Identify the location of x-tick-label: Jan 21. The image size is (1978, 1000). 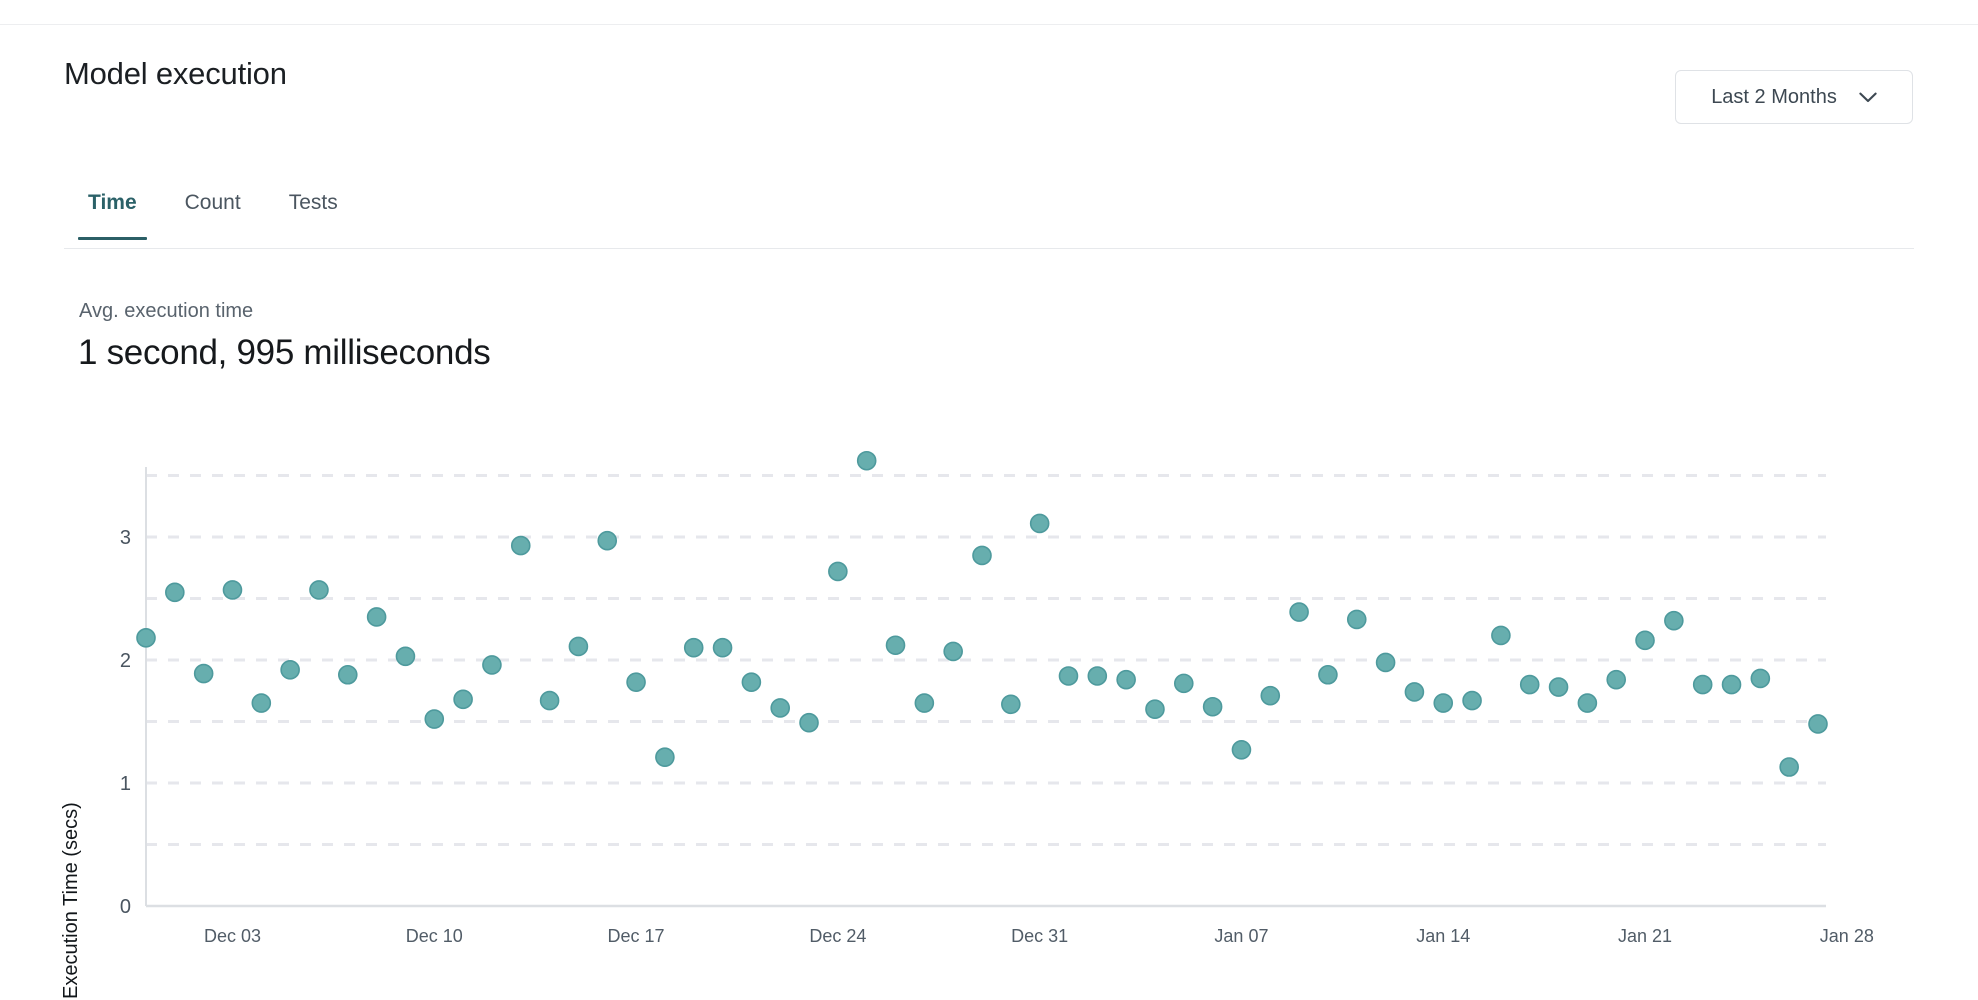
(1645, 936).